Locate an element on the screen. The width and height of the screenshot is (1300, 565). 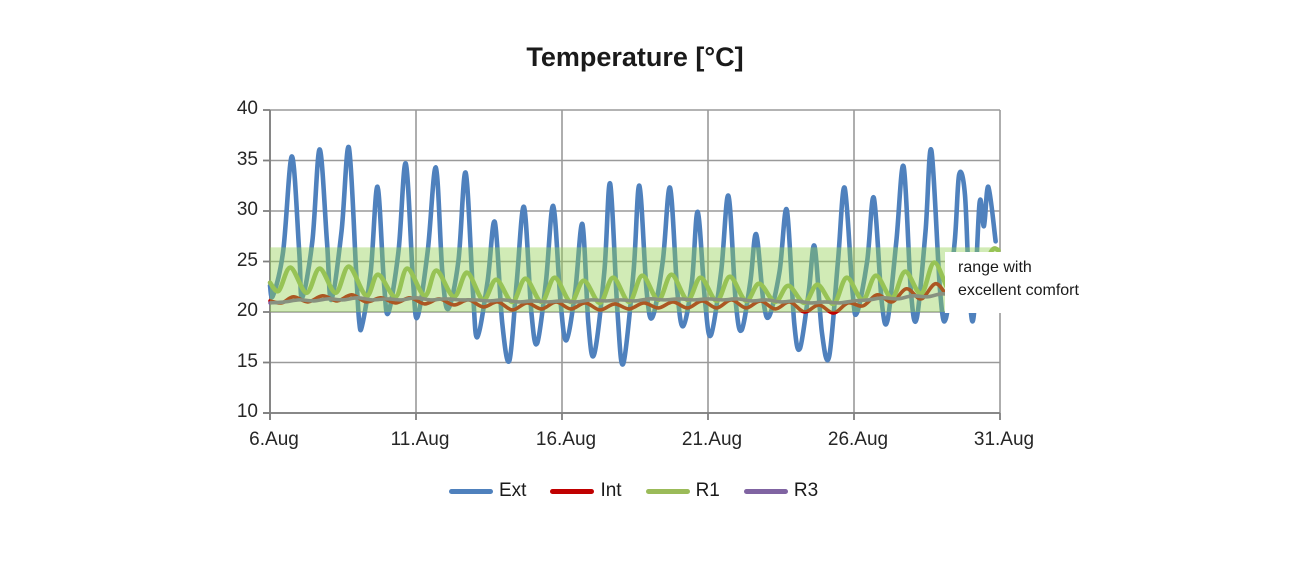
x-tick-label: 26.Aug is located at coordinates (858, 439).